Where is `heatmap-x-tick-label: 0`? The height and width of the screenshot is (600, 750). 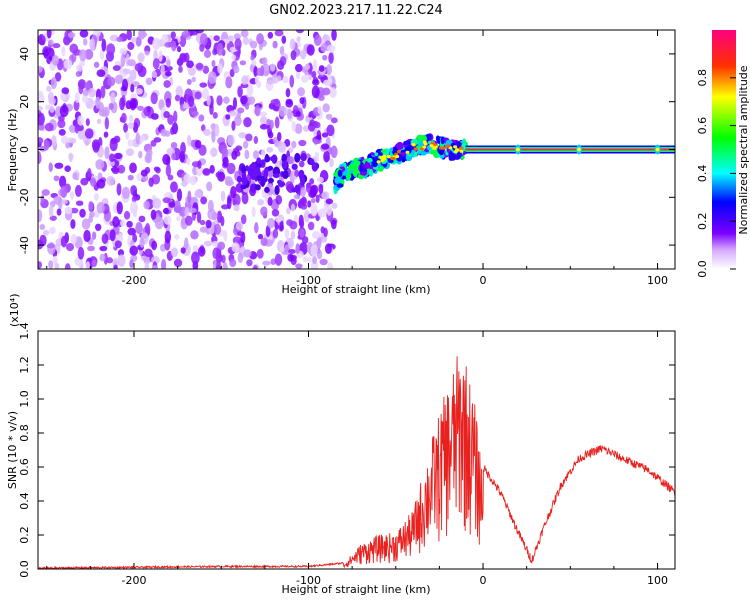
heatmap-x-tick-label: 0 is located at coordinates (483, 280).